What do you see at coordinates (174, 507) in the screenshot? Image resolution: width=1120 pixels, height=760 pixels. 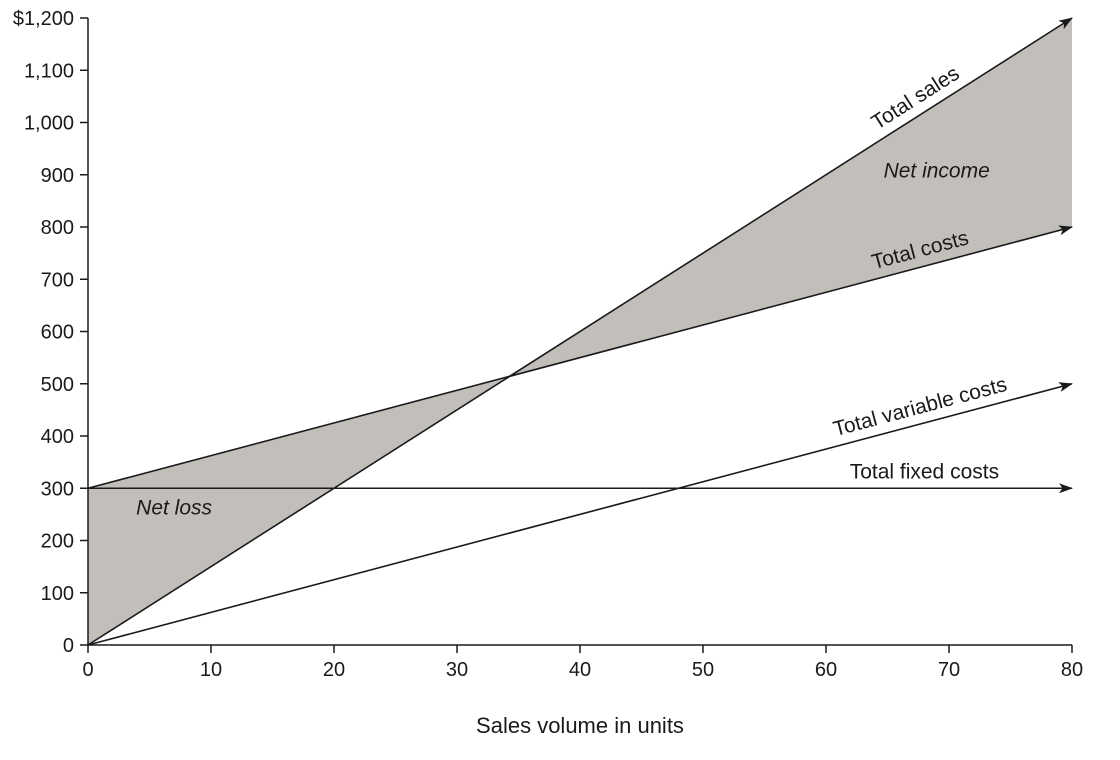 I see `annotation-net-loss: Net loss` at bounding box center [174, 507].